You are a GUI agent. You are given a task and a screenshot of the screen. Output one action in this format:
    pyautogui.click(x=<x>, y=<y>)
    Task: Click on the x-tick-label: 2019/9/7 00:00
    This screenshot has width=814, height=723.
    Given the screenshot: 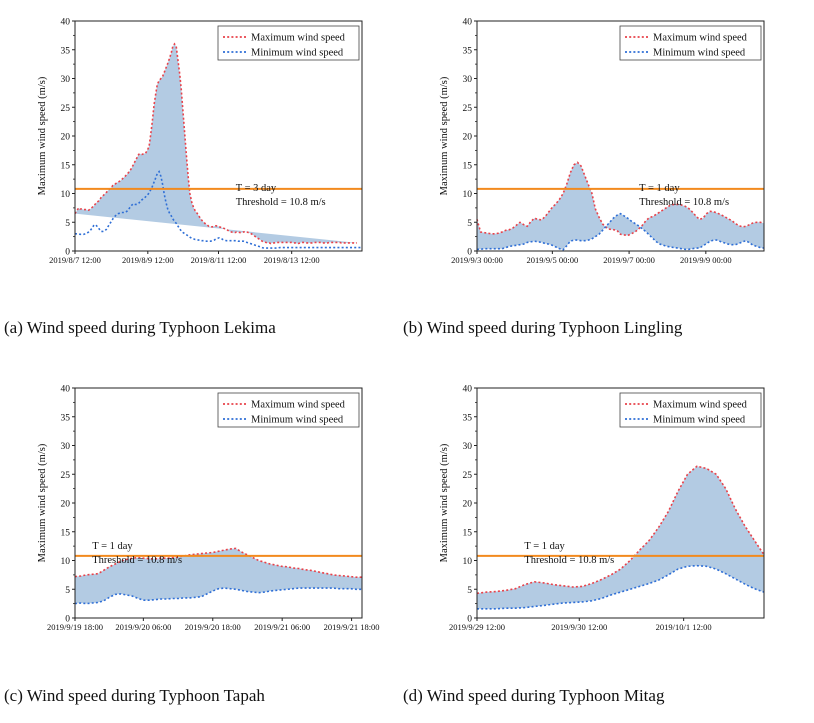 What is the action you would take?
    pyautogui.click(x=629, y=260)
    